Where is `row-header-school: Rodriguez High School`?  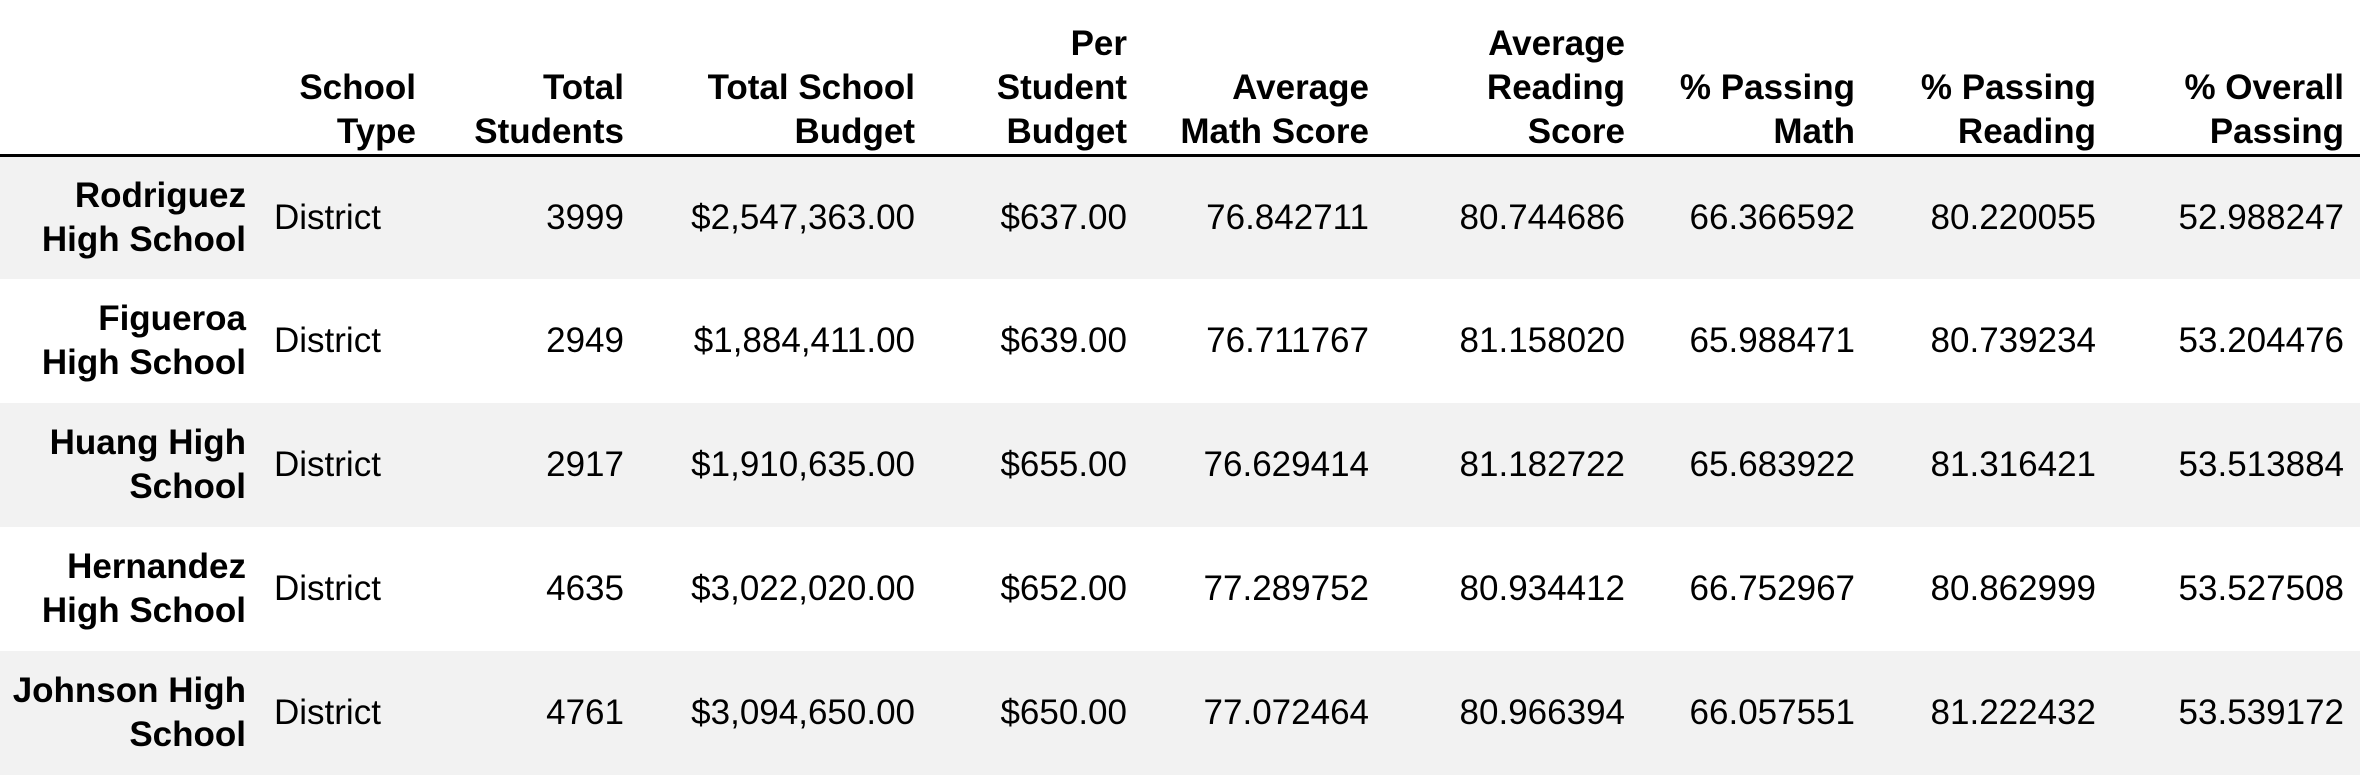 row-header-school: Rodriguez High School is located at coordinates (143, 217).